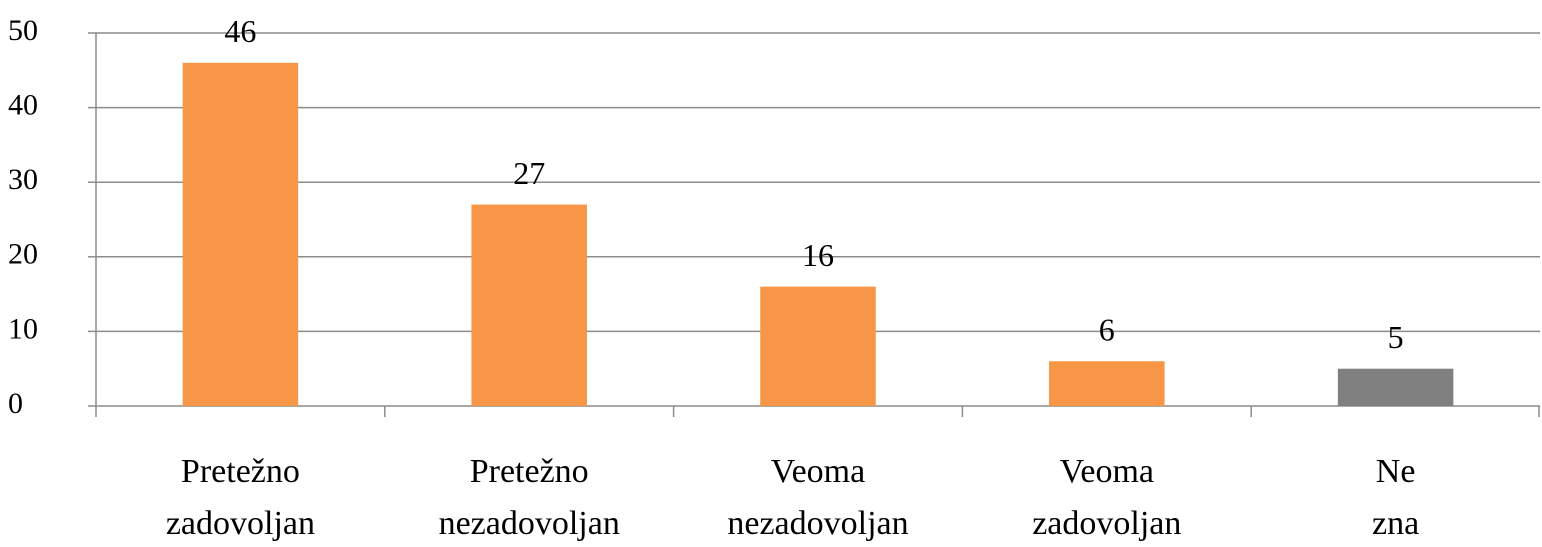 Image resolution: width=1542 pixels, height=547 pixels. What do you see at coordinates (23, 254) in the screenshot?
I see `y-tick-label: 20` at bounding box center [23, 254].